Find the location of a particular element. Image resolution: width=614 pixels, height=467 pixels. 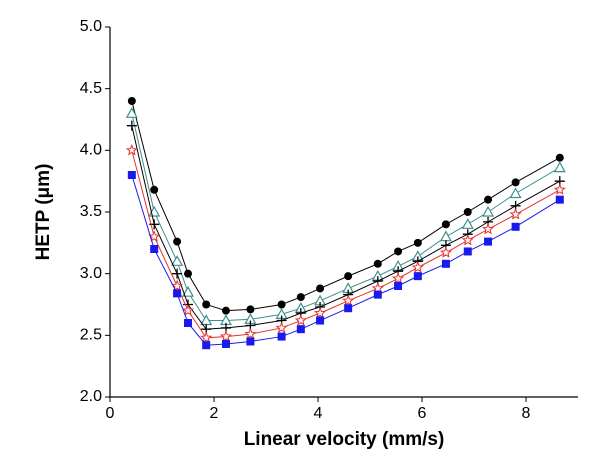

y-tick-label: 3.0 is located at coordinates (91, 273).